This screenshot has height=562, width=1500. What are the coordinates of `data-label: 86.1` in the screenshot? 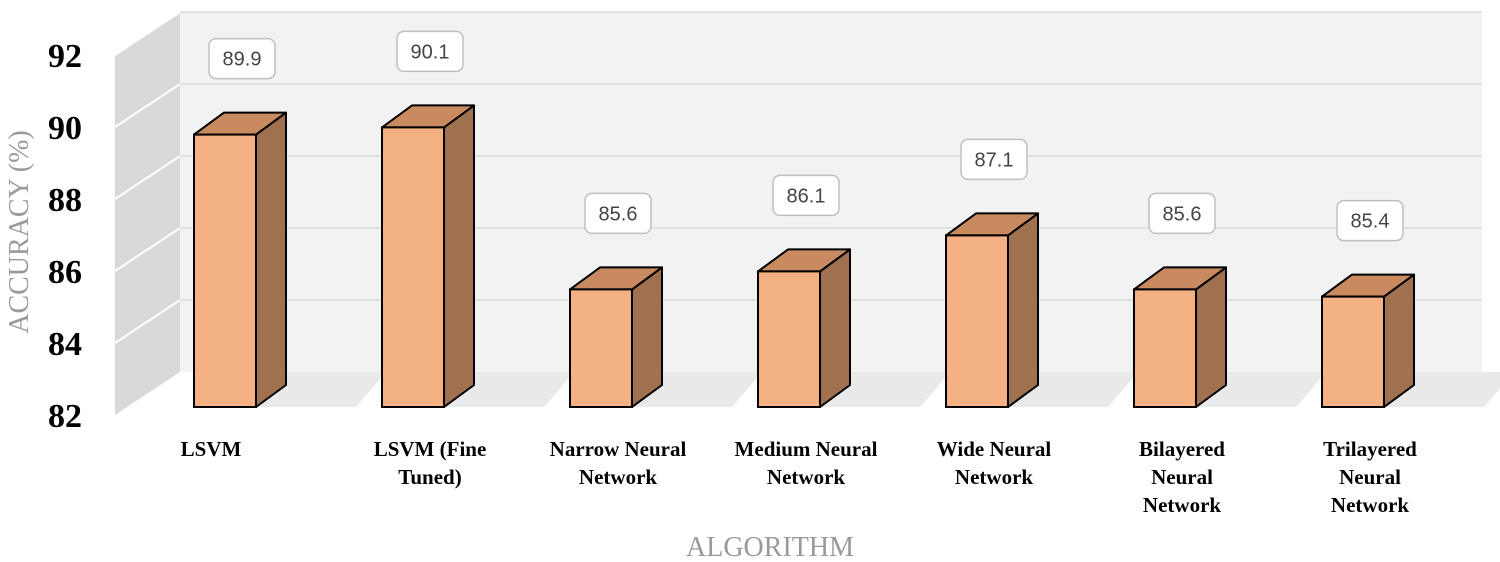 It's located at (806, 195).